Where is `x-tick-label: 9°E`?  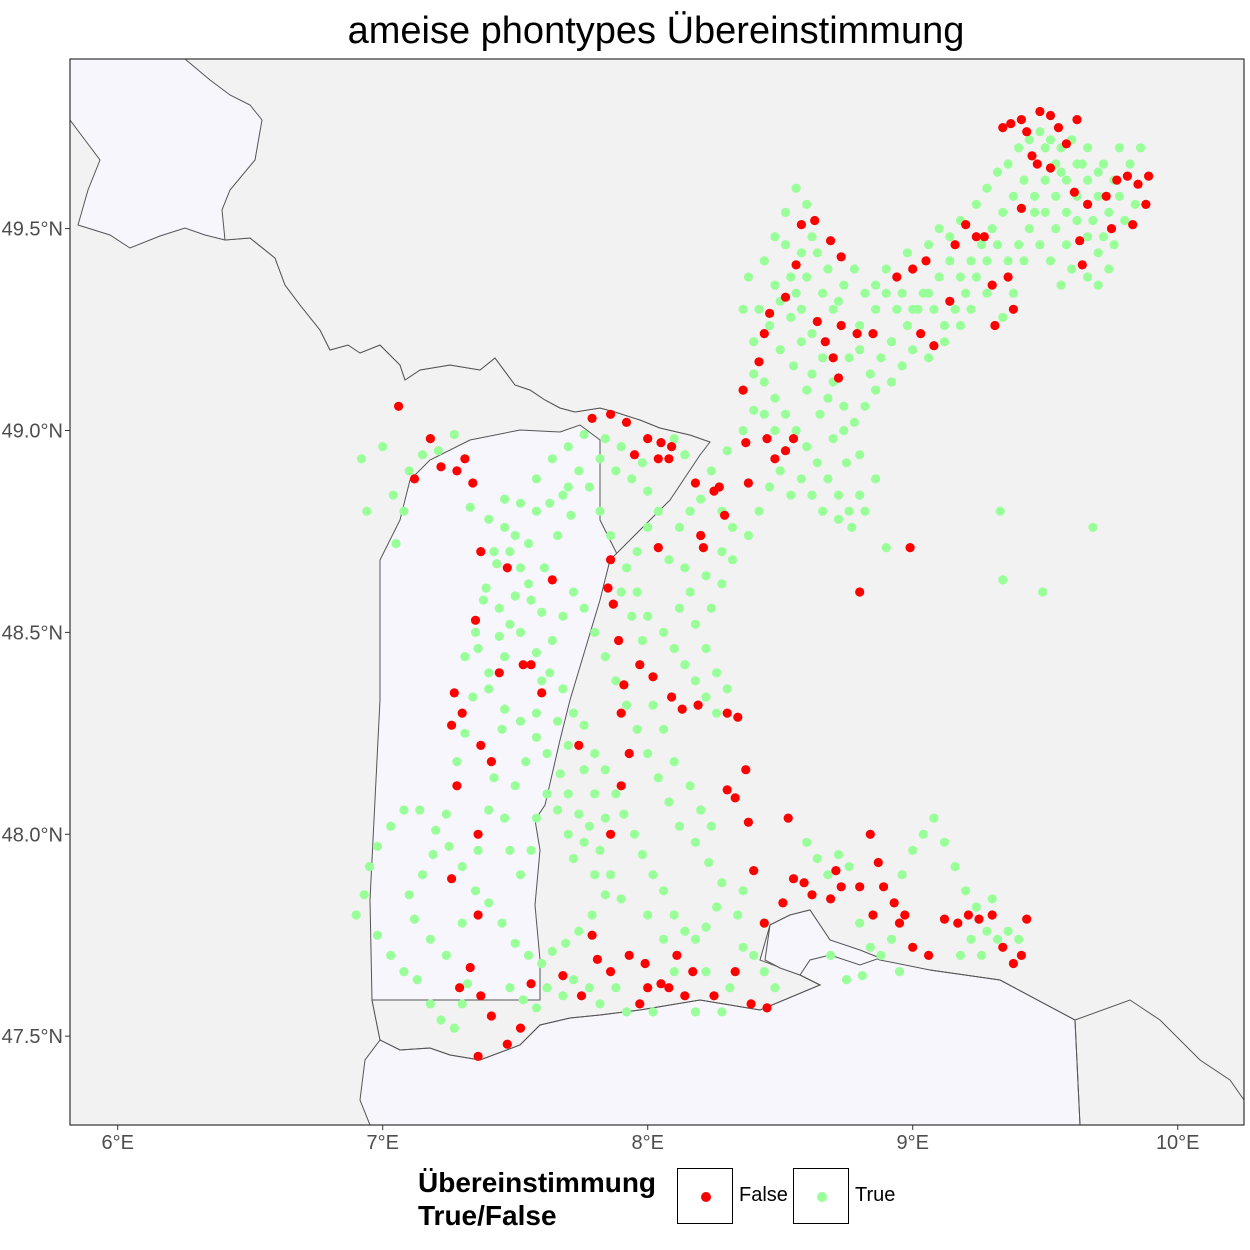 x-tick-label: 9°E is located at coordinates (913, 1143).